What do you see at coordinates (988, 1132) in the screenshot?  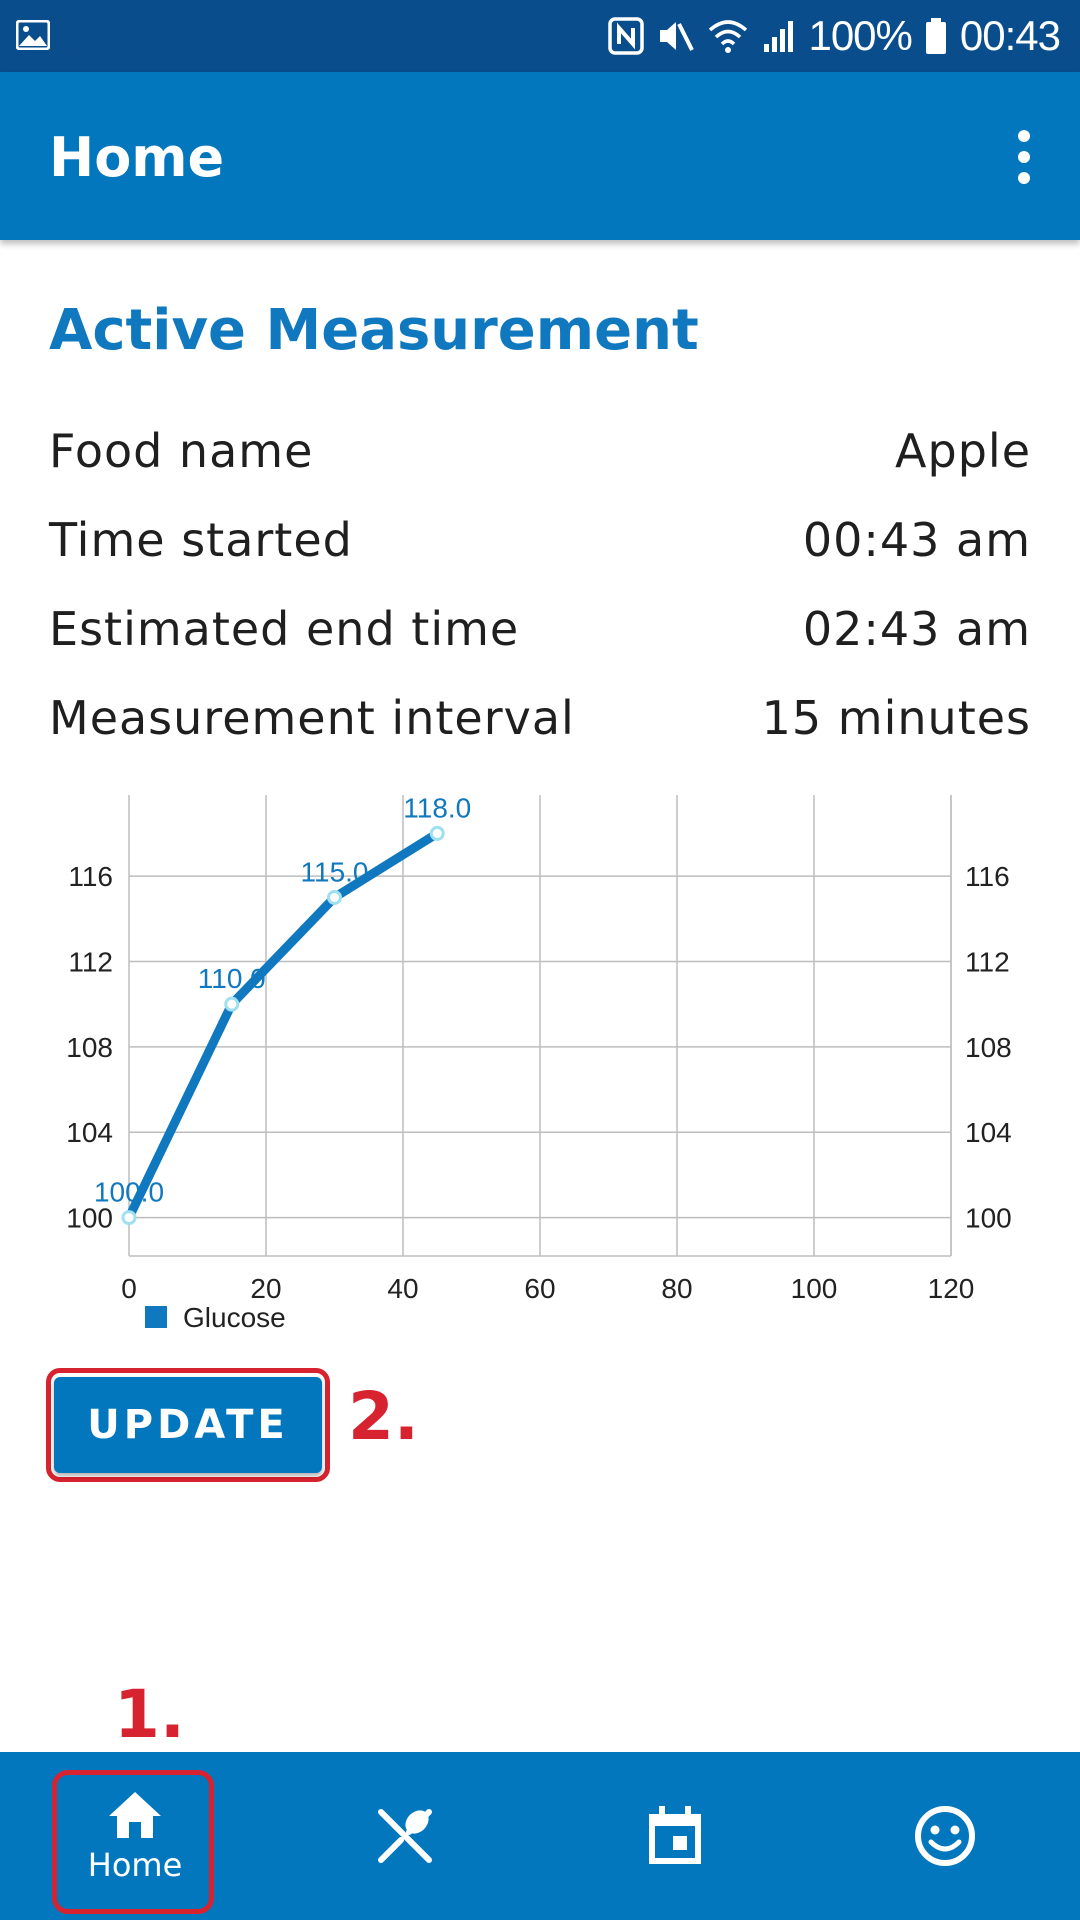 I see `y-tick-label-right: 104` at bounding box center [988, 1132].